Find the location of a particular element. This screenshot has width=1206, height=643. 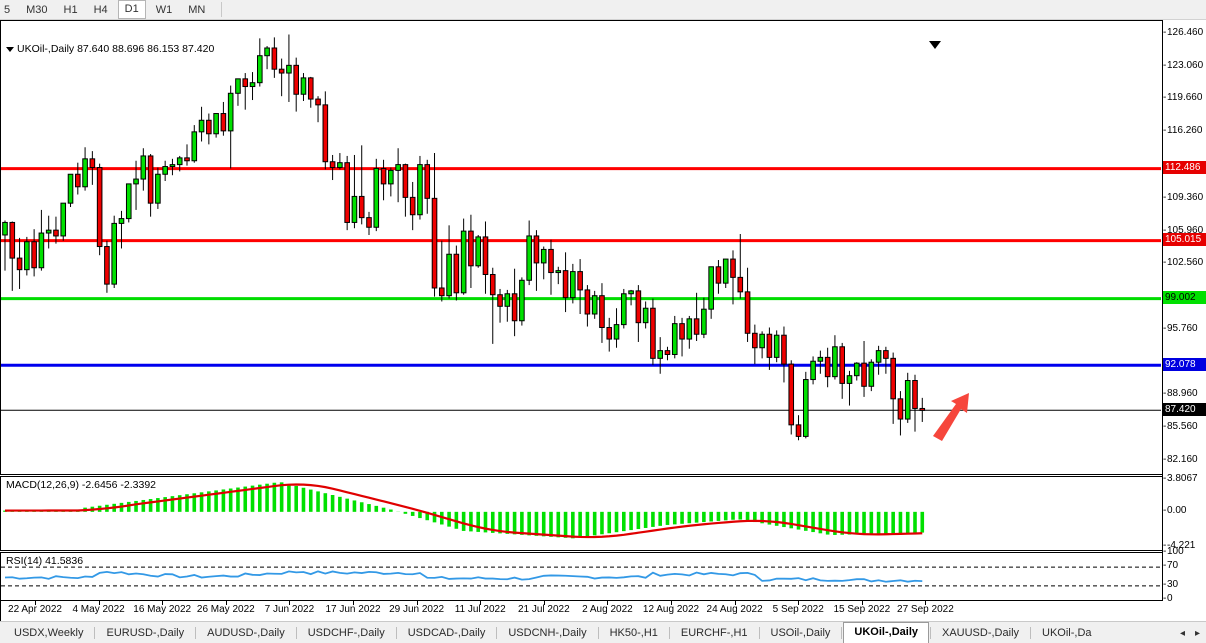

chart-tab-usdcnh-daily: USDCNH-,Daily is located at coordinates (547, 633).